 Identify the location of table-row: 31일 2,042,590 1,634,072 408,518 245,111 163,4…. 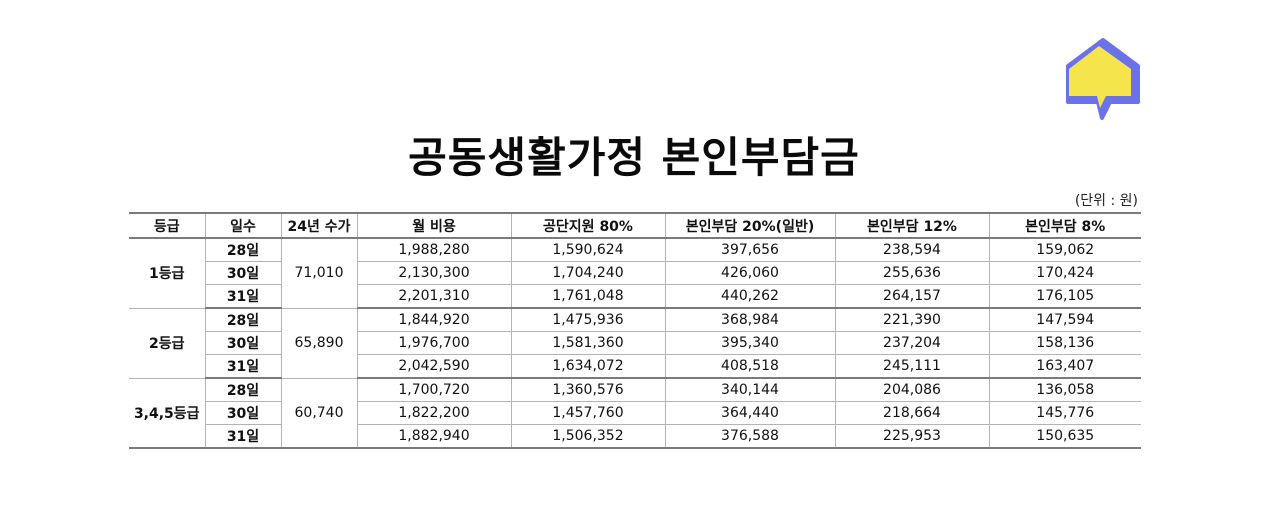
(635, 366).